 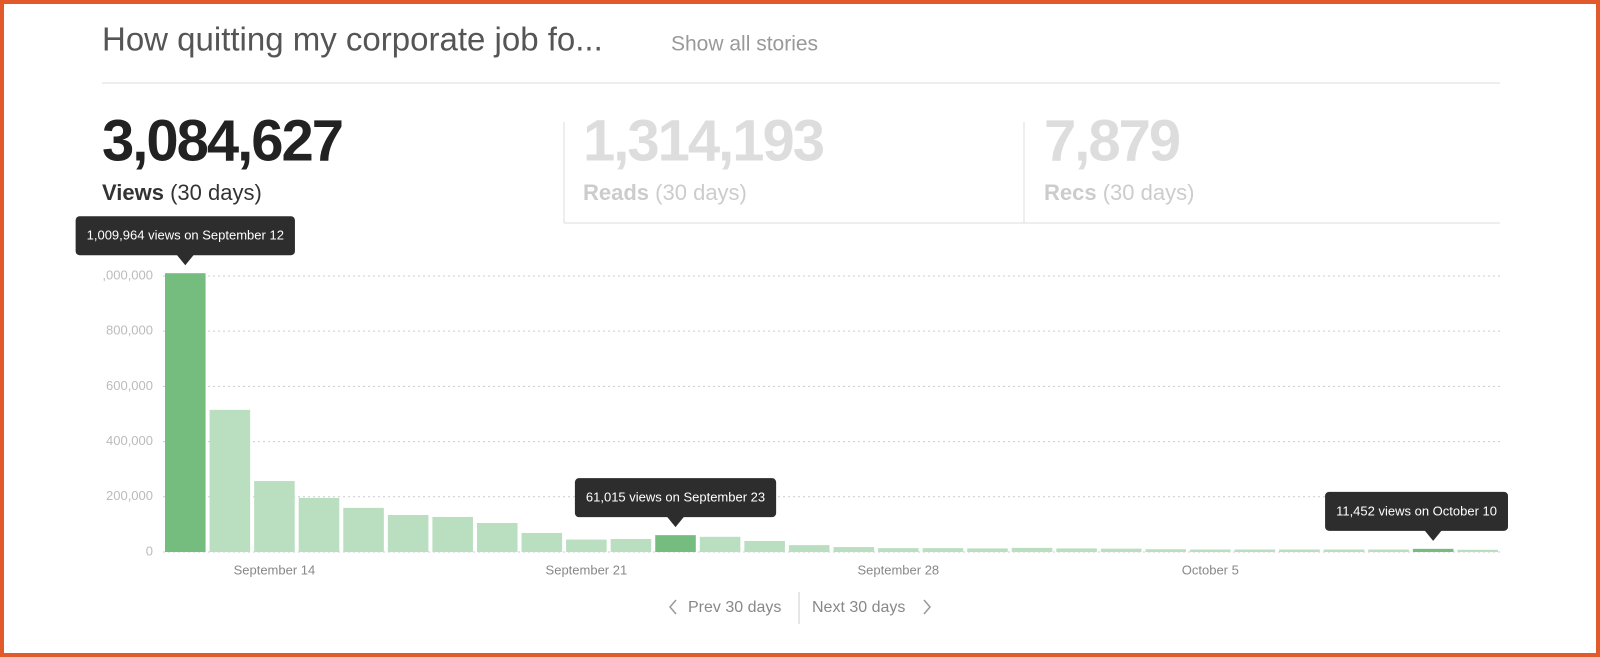 What do you see at coordinates (899, 569) in the screenshot?
I see `x-tick-label: September 28` at bounding box center [899, 569].